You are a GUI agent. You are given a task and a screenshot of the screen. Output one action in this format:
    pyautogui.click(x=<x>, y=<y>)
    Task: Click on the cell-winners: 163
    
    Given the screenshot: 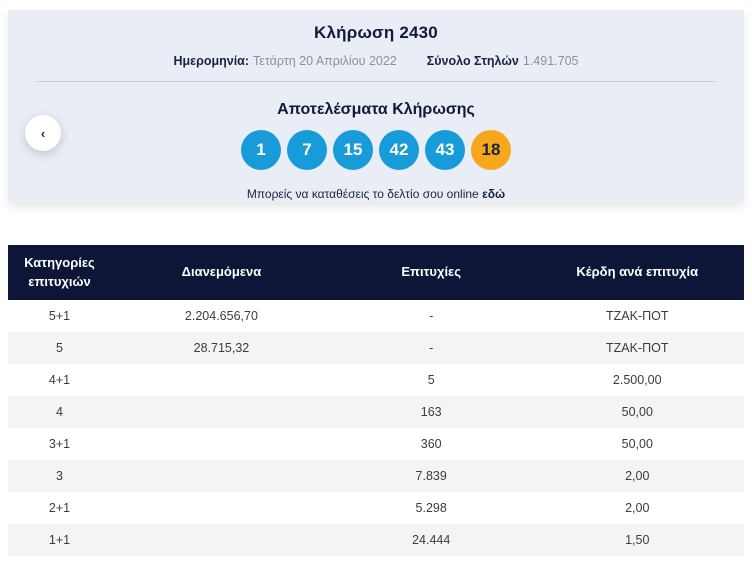 What is the action you would take?
    pyautogui.click(x=431, y=412)
    